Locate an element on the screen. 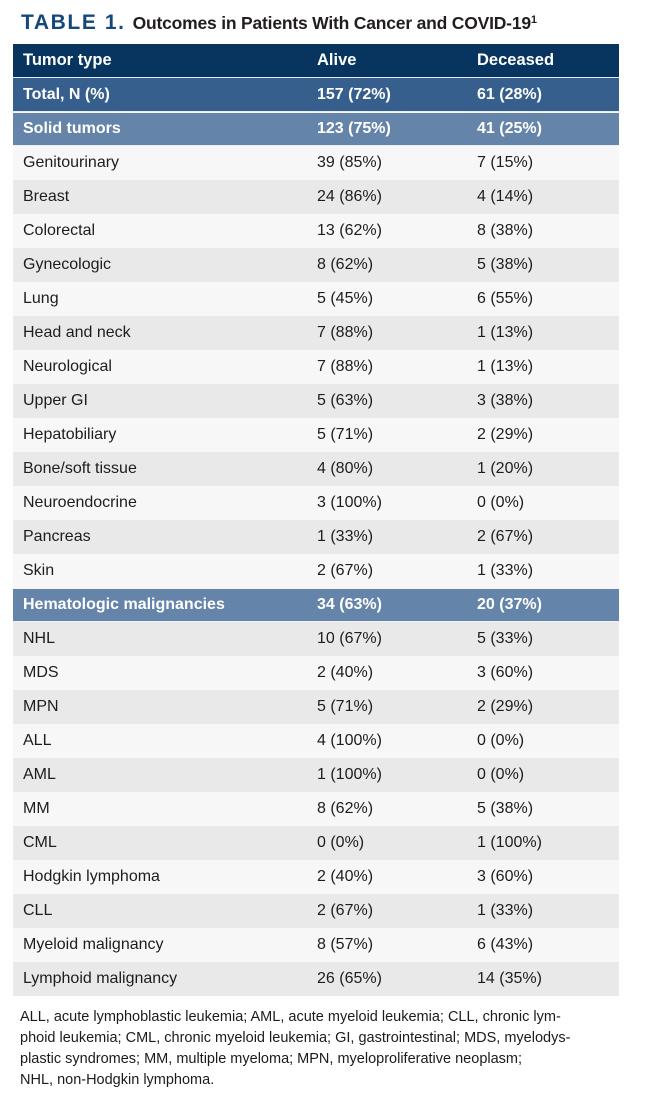 The height and width of the screenshot is (1110, 664). table-row: Gynecologic 8 (62%) 5 (38%) is located at coordinates (316, 265).